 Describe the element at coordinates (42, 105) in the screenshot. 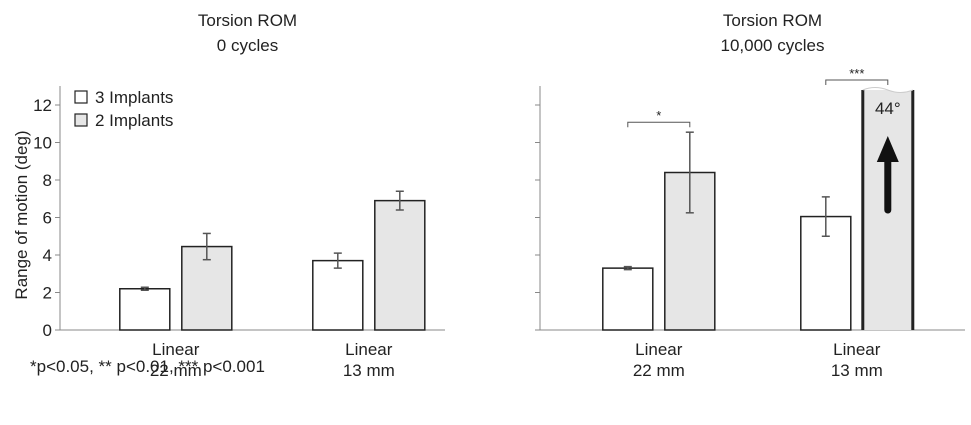

I see `y-tick-label: 12` at that location.